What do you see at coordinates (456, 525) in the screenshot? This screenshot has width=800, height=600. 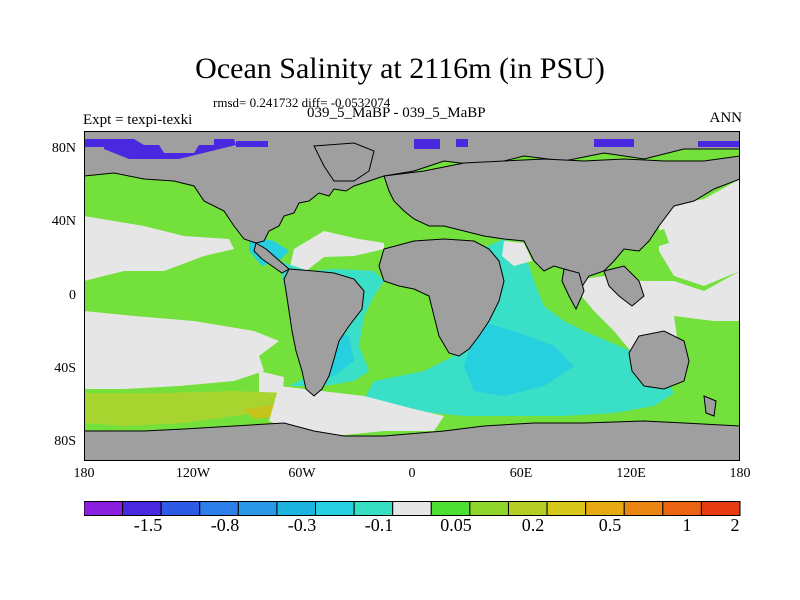 I see `colorbar-label: 0.05` at bounding box center [456, 525].